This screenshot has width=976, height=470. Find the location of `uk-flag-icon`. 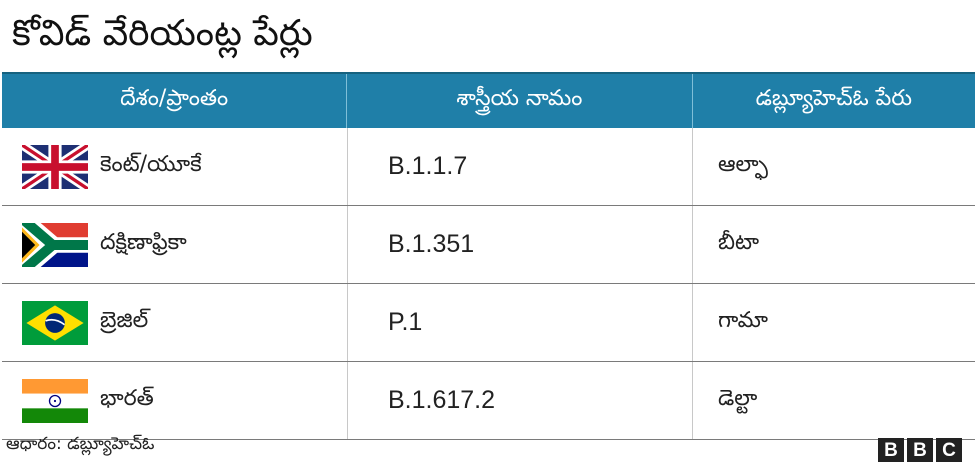

uk-flag-icon is located at coordinates (55, 166).